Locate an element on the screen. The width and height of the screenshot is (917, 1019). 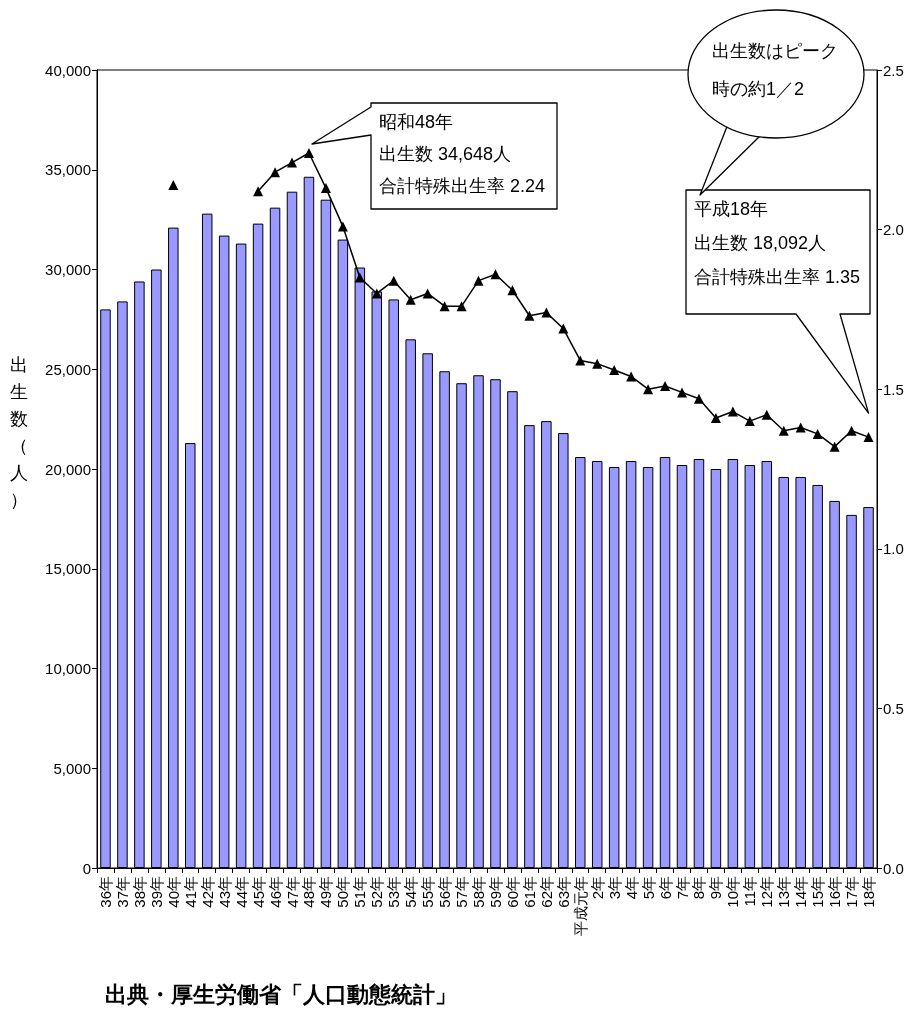
x-tick-label: 44年 is located at coordinates (241, 892).